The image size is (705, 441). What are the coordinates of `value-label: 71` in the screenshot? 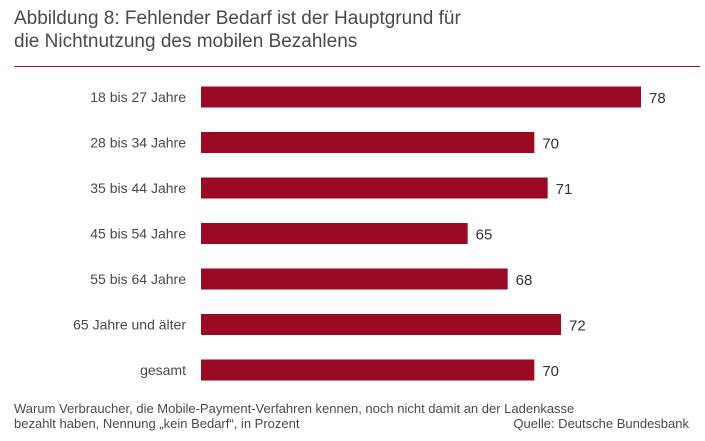 It's located at (564, 189).